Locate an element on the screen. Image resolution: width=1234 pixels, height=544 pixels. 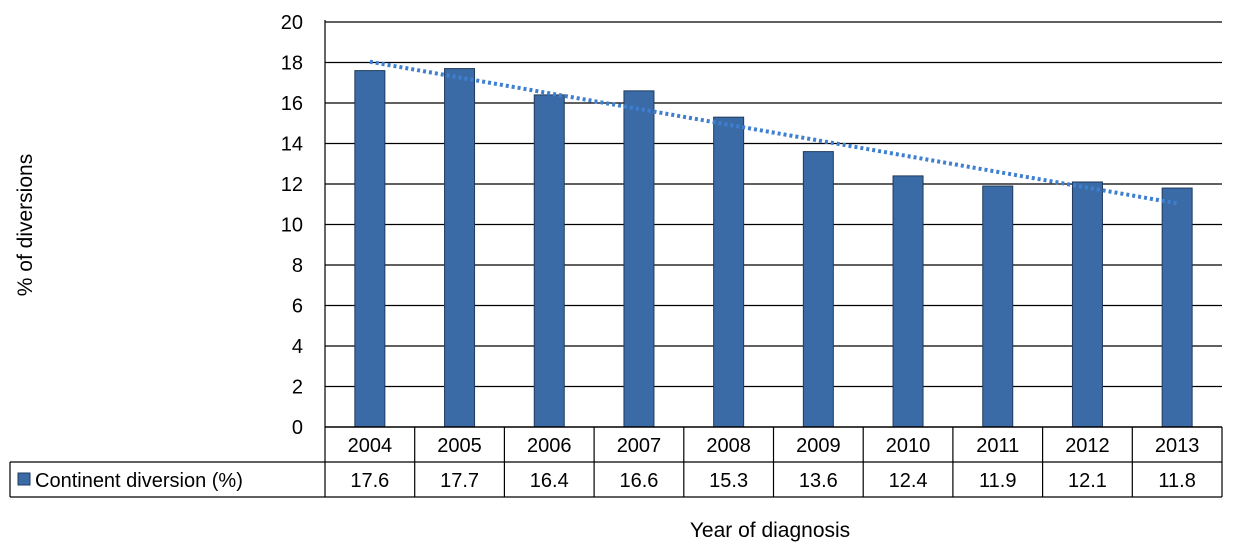
data-label: 13.6 is located at coordinates (818, 481).